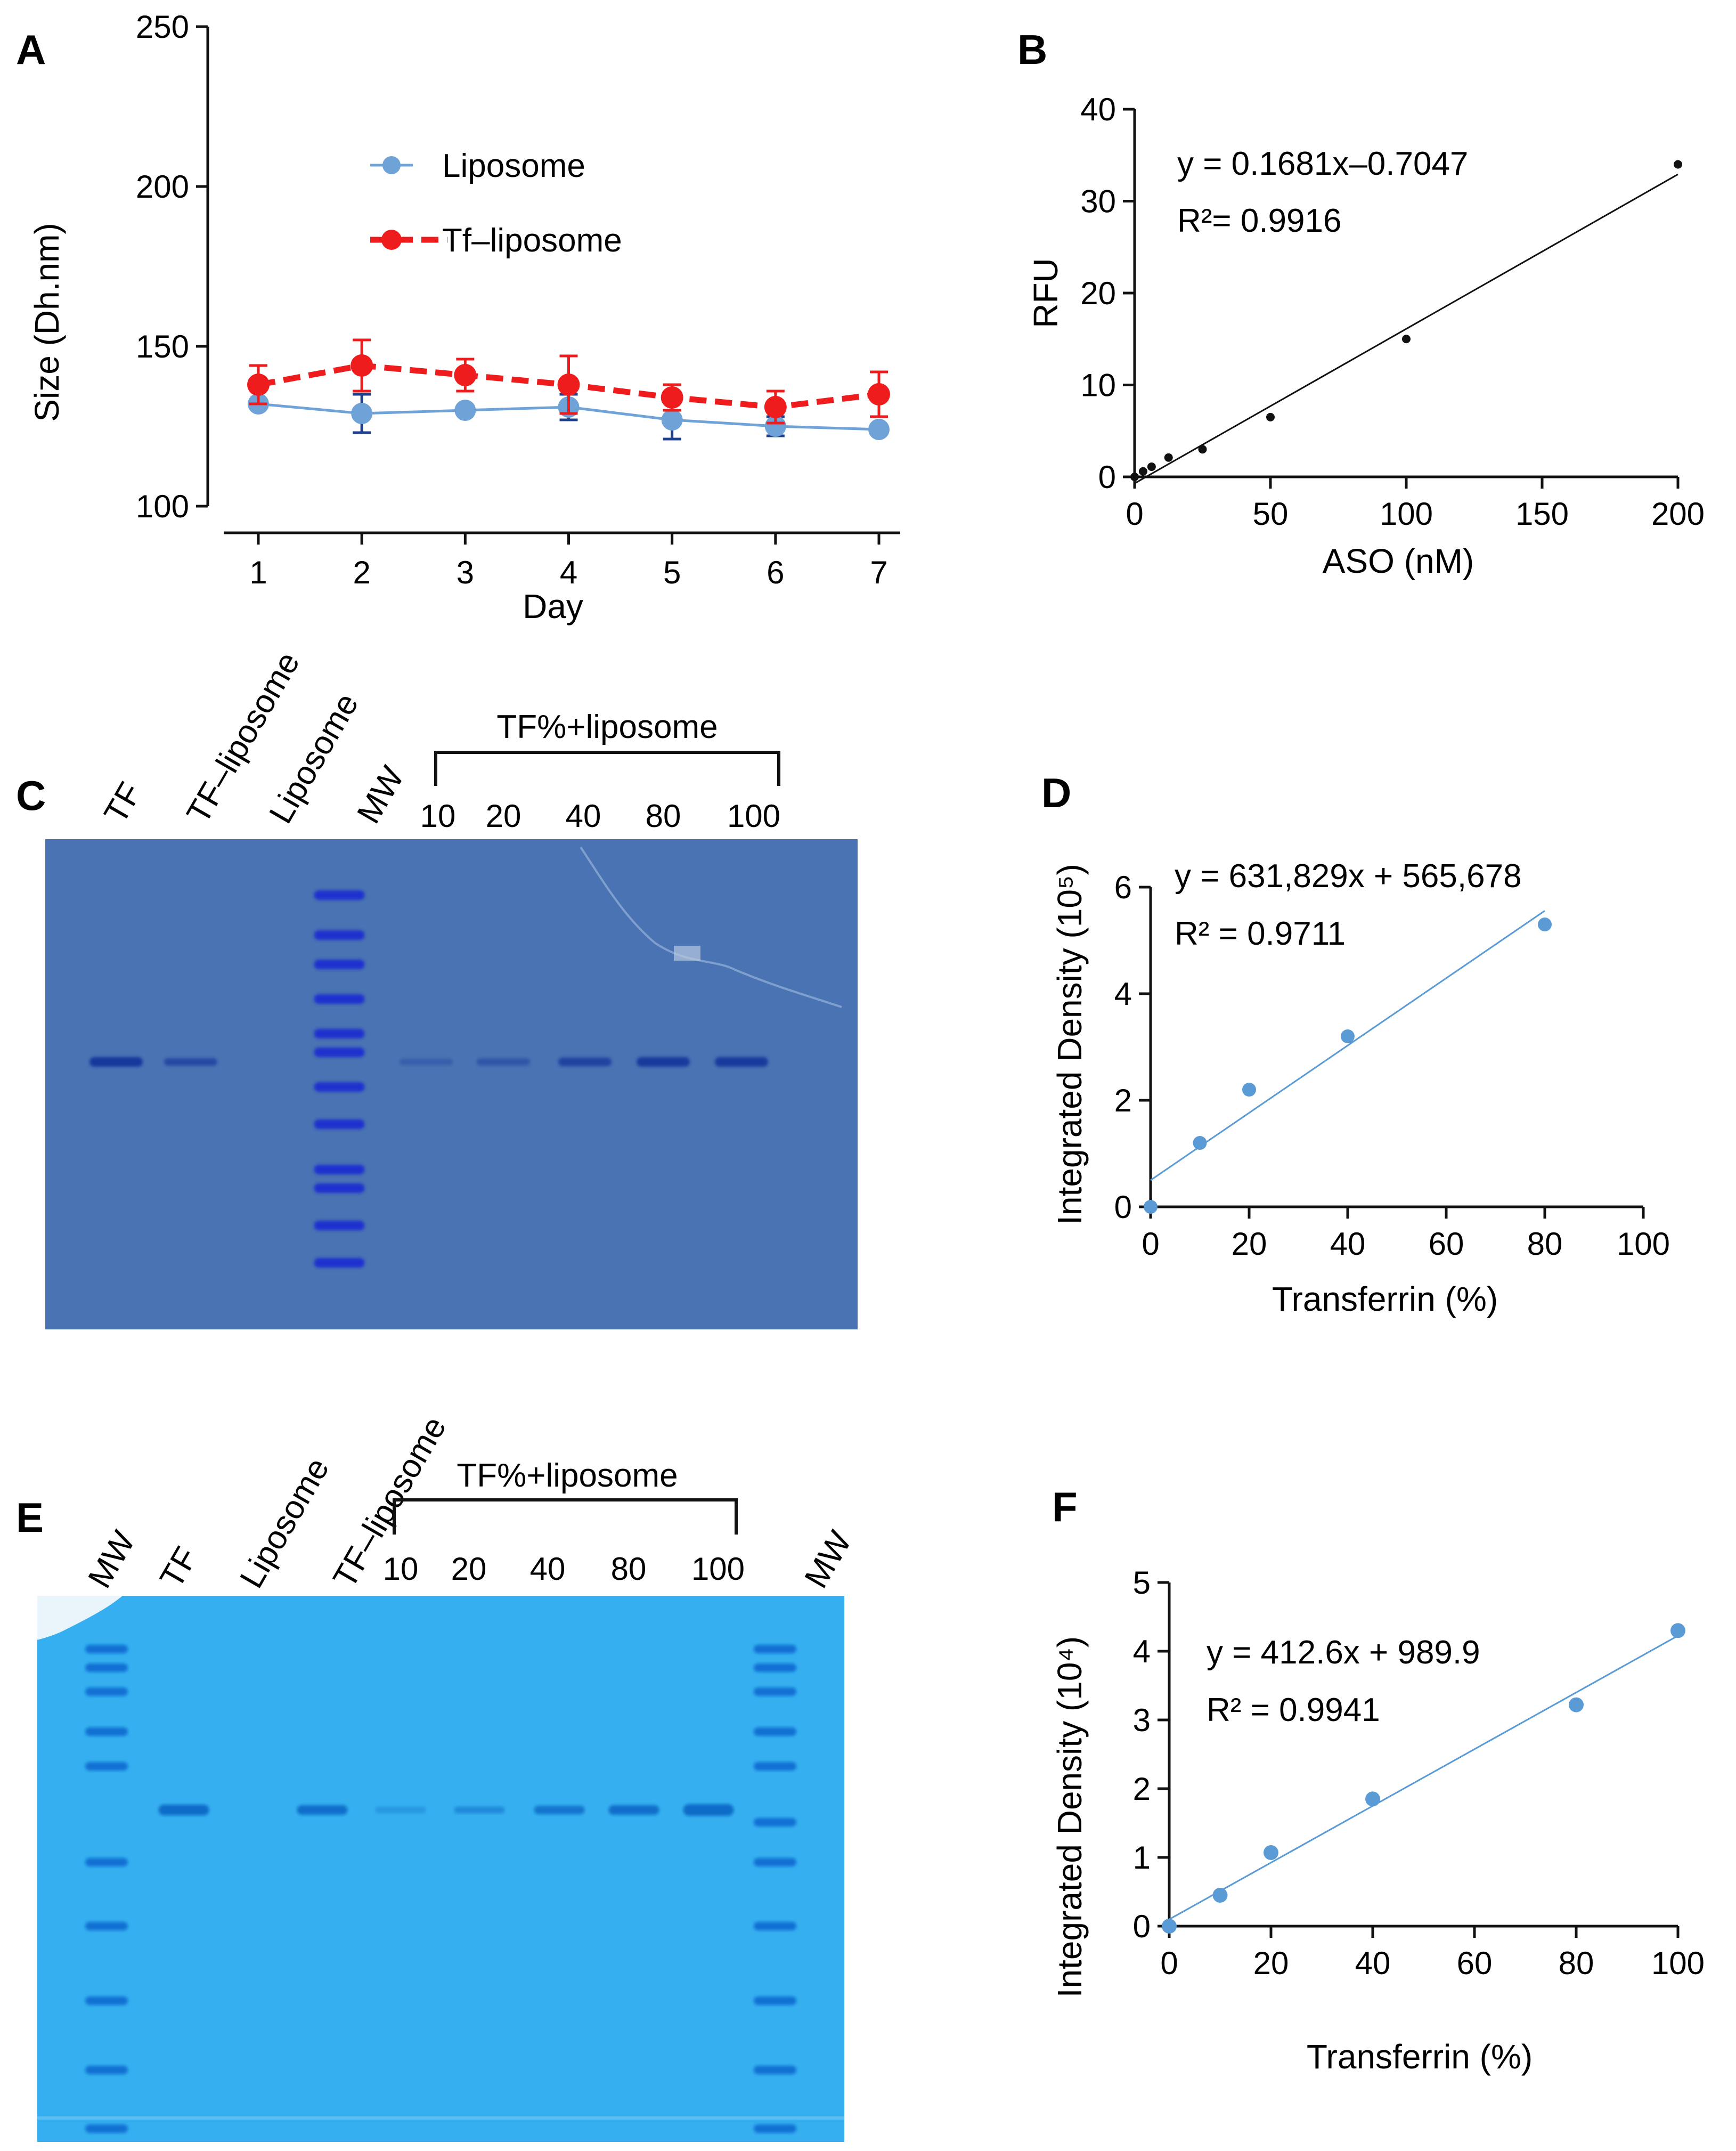  Describe the element at coordinates (687, 953) in the screenshot. I see `gel-c-artifact` at that location.